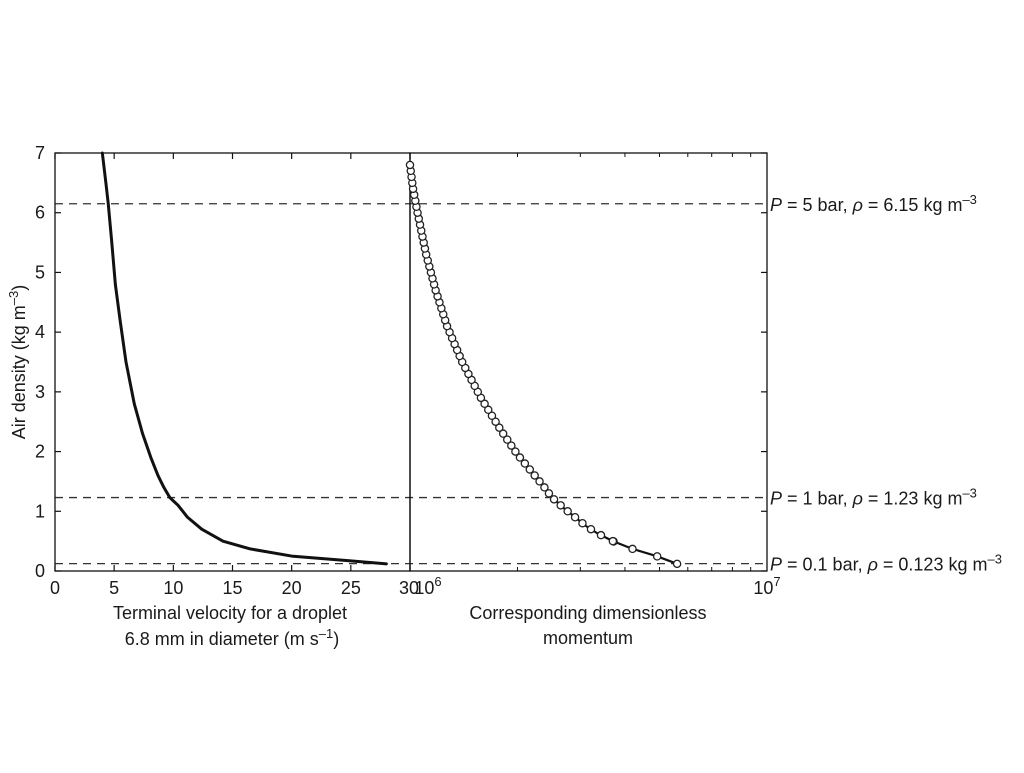 The height and width of the screenshot is (773, 1024). Describe the element at coordinates (19, 288) in the screenshot. I see `y-axis-title-close: )` at that location.